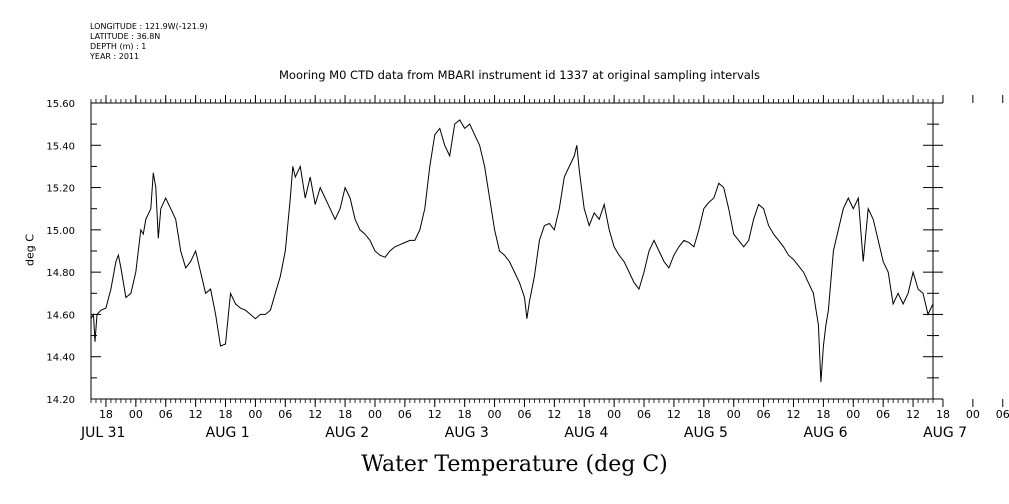 This screenshot has height=504, width=1009. Describe the element at coordinates (945, 433) in the screenshot. I see `x-day-label: AUG 7` at that location.